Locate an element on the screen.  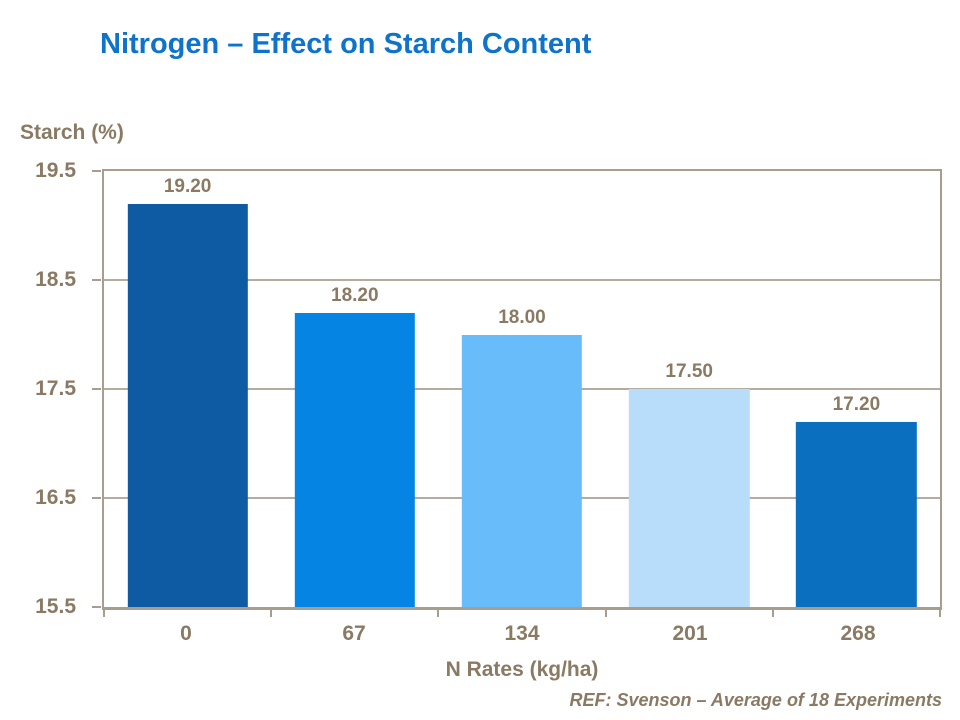
x-tick-label: 0 is located at coordinates (186, 633).